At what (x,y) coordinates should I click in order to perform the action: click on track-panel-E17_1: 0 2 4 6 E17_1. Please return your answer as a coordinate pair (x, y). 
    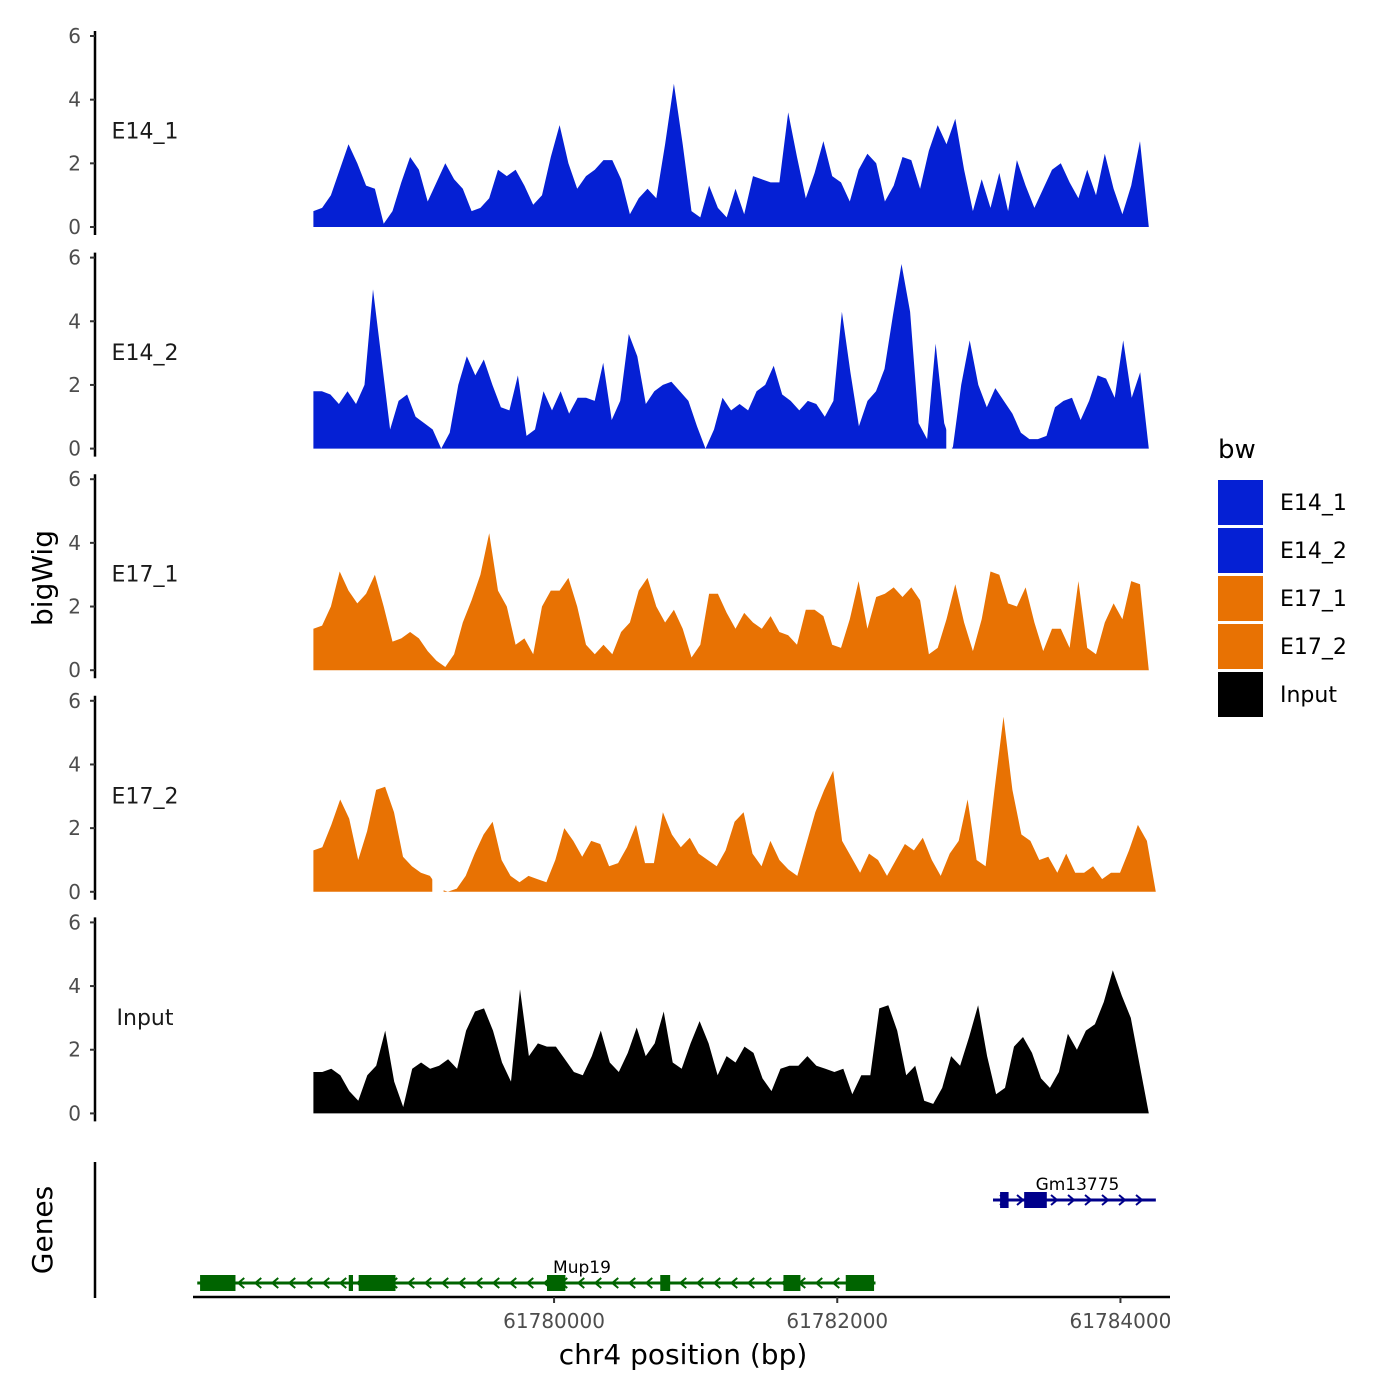
    Looking at the image, I should click on (608, 574).